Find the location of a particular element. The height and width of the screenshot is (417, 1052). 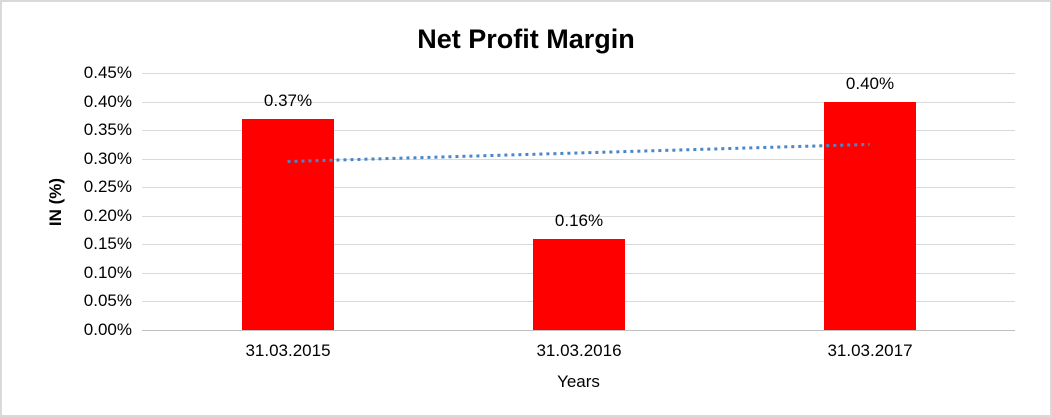

bar-value-label: 0.16% is located at coordinates (579, 220).